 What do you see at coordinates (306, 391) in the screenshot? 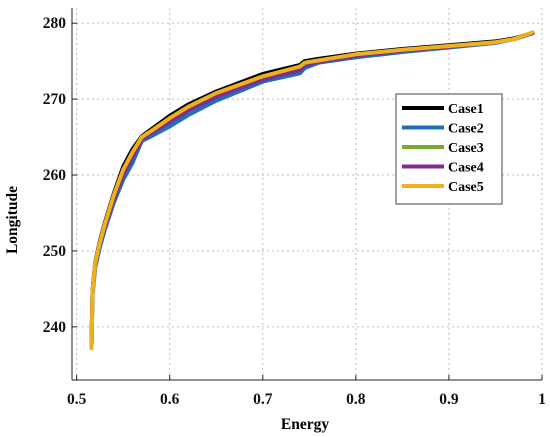
I see `x-ticks: 0.5 0.6 0.7 0.8 0.9 1` at bounding box center [306, 391].